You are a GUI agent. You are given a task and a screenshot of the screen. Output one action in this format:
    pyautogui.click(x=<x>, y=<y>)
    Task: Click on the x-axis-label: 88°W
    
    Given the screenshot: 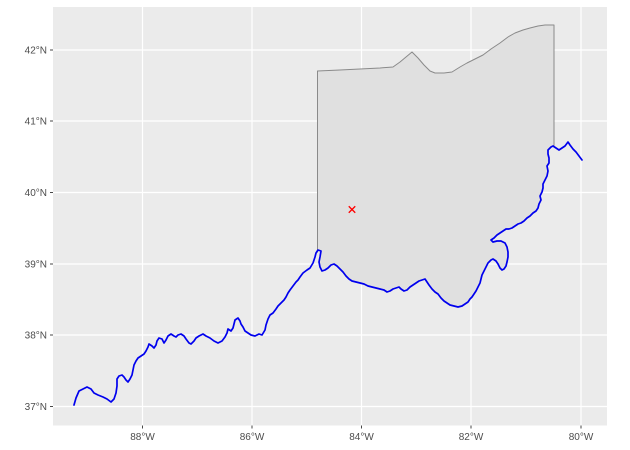 What is the action you would take?
    pyautogui.click(x=142, y=437)
    